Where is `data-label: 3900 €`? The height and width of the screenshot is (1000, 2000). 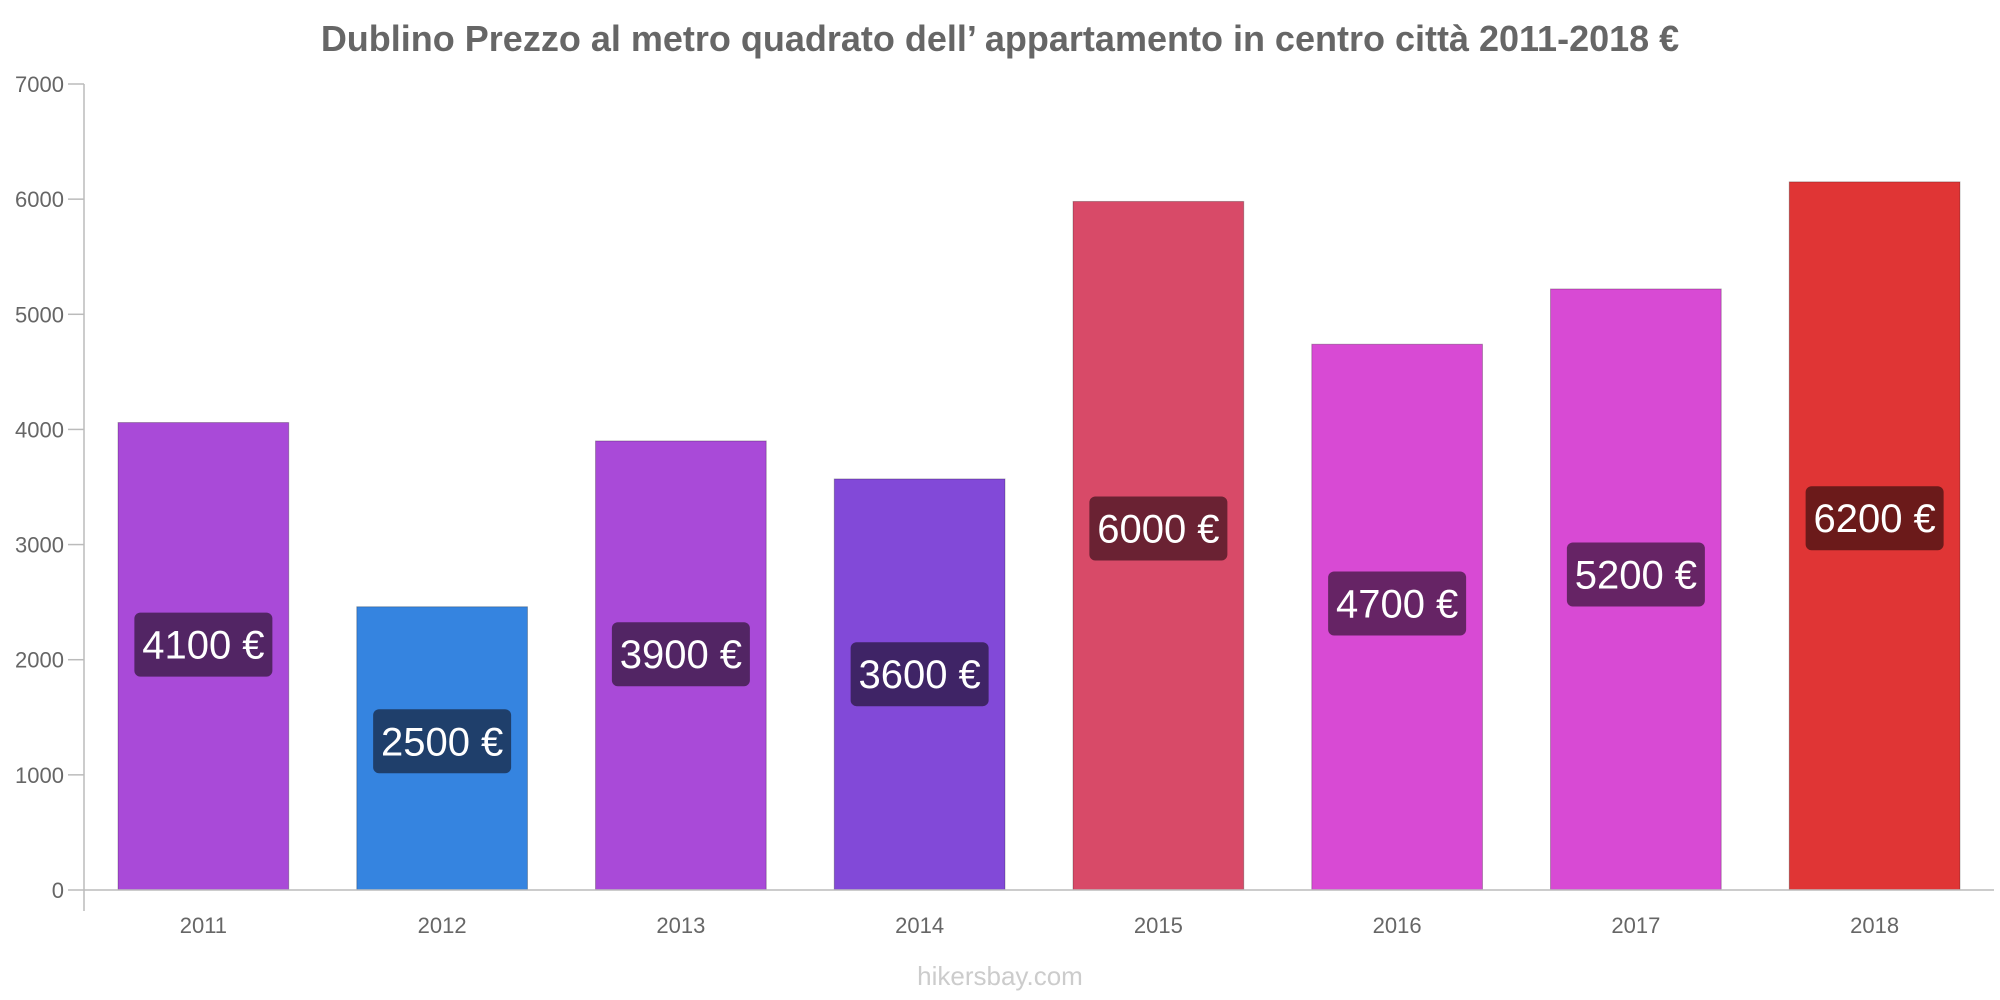 data-label: 3900 € is located at coordinates (681, 655).